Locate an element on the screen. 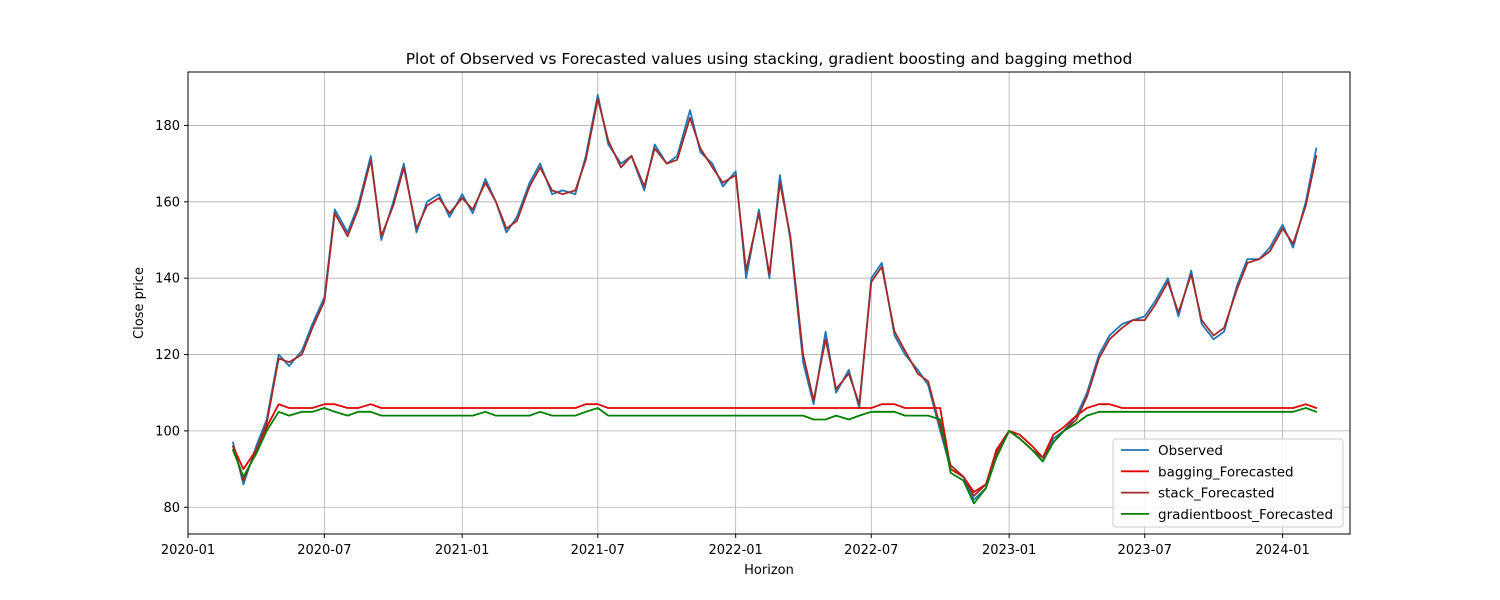 The width and height of the screenshot is (1500, 600). x-tick-label: 2022-01 is located at coordinates (735, 550).